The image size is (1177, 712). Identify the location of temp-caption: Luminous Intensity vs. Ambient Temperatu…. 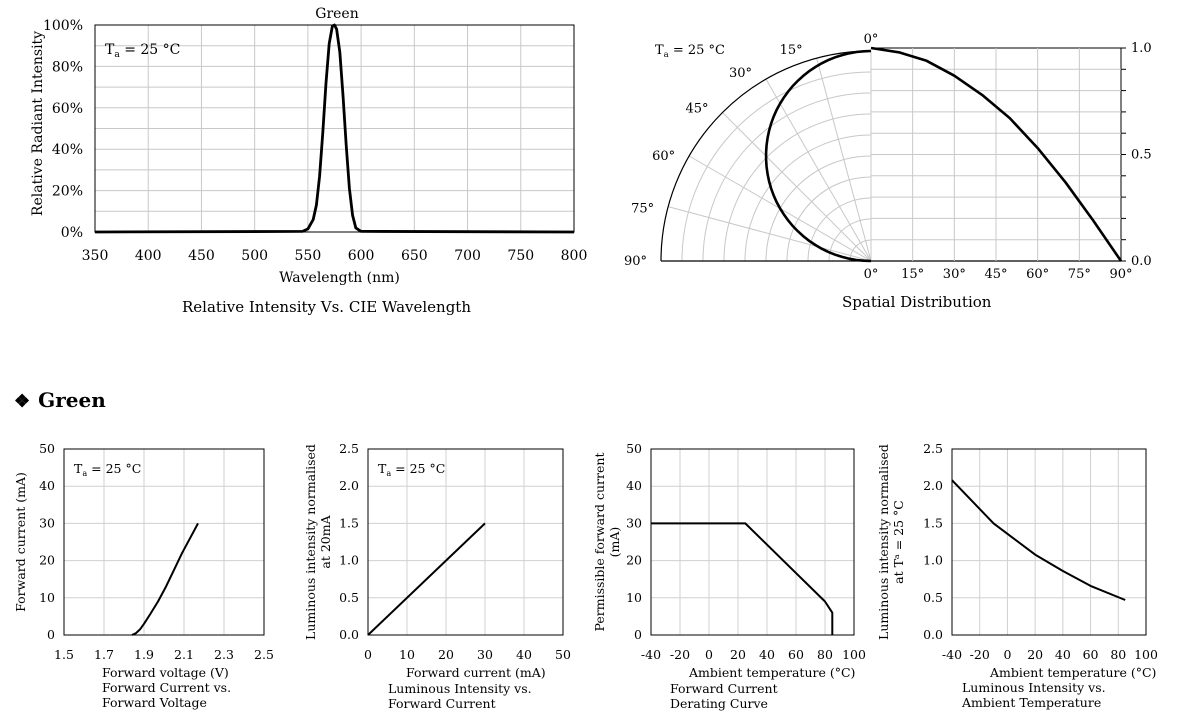
(1034, 695).